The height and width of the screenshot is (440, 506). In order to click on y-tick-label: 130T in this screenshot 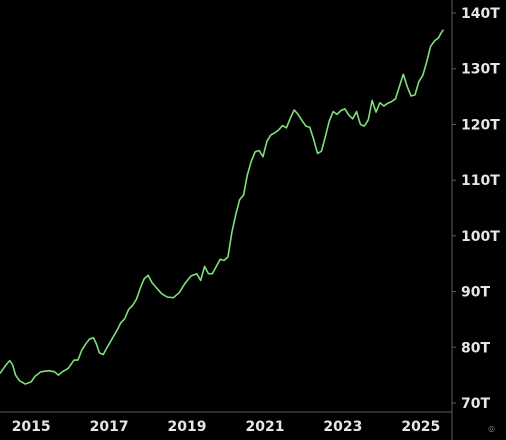, I will do `click(480, 70)`.